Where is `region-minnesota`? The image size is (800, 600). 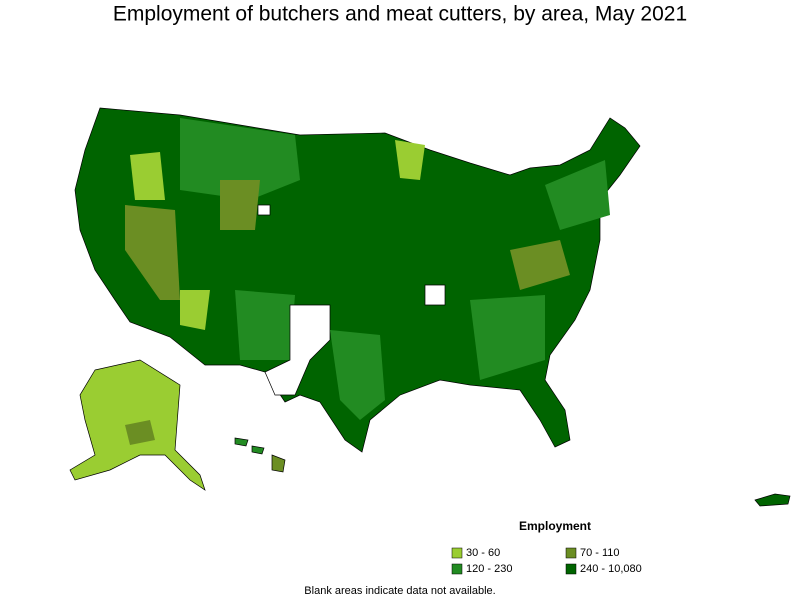
region-minnesota is located at coordinates (410, 160).